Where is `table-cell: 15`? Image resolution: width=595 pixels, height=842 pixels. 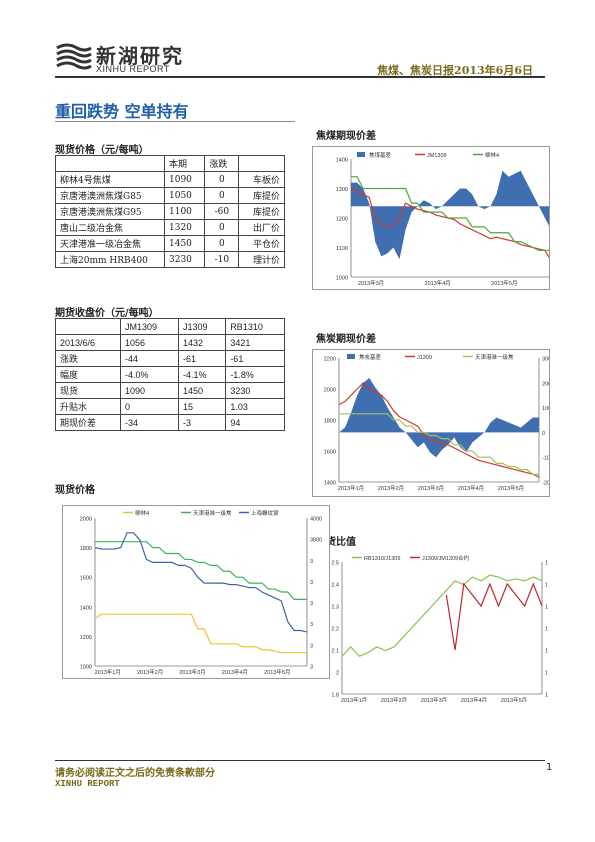
table-cell: 15 is located at coordinates (202, 406).